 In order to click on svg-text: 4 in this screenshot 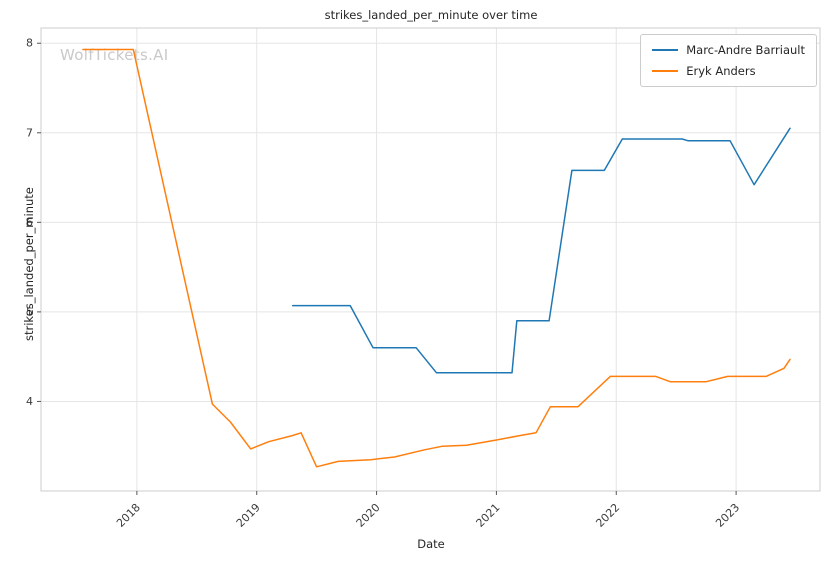, I will do `click(29, 401)`.